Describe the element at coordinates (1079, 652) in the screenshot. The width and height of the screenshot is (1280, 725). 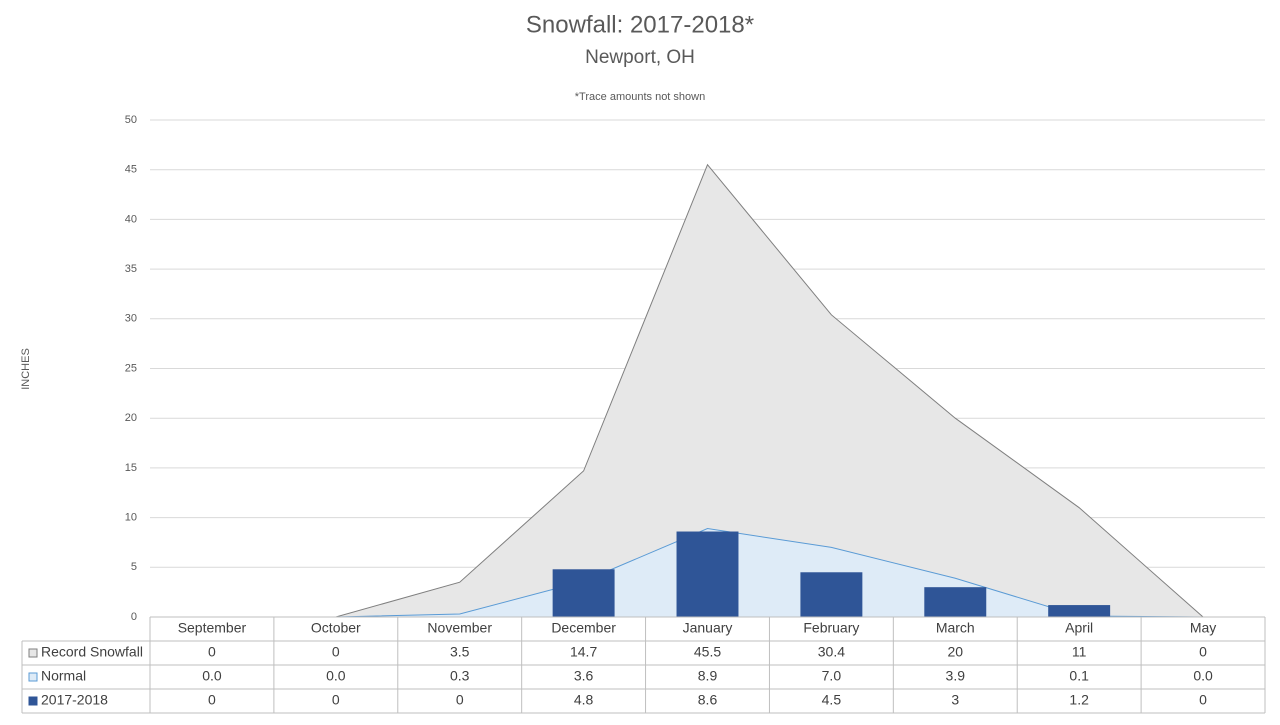
I see `table-value: 11` at that location.